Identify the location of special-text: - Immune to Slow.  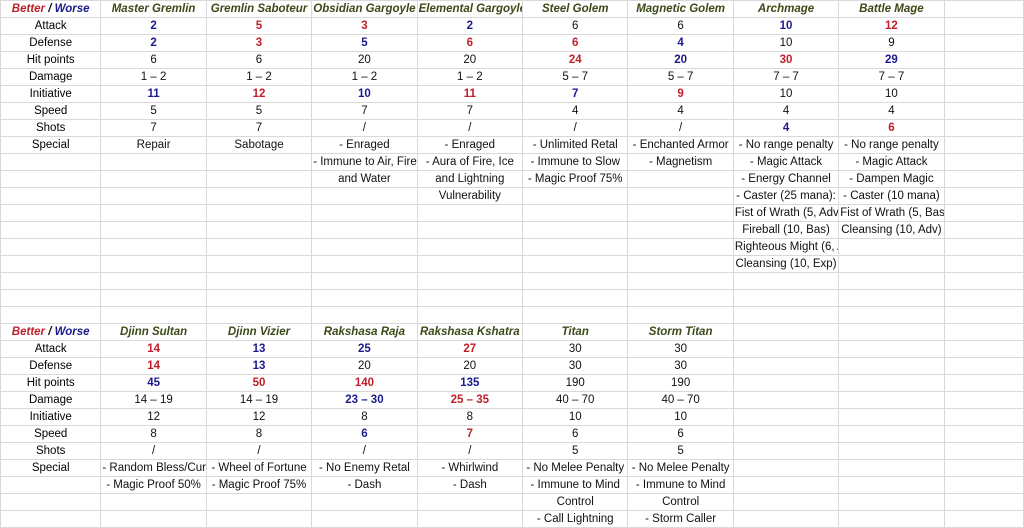
(575, 162).